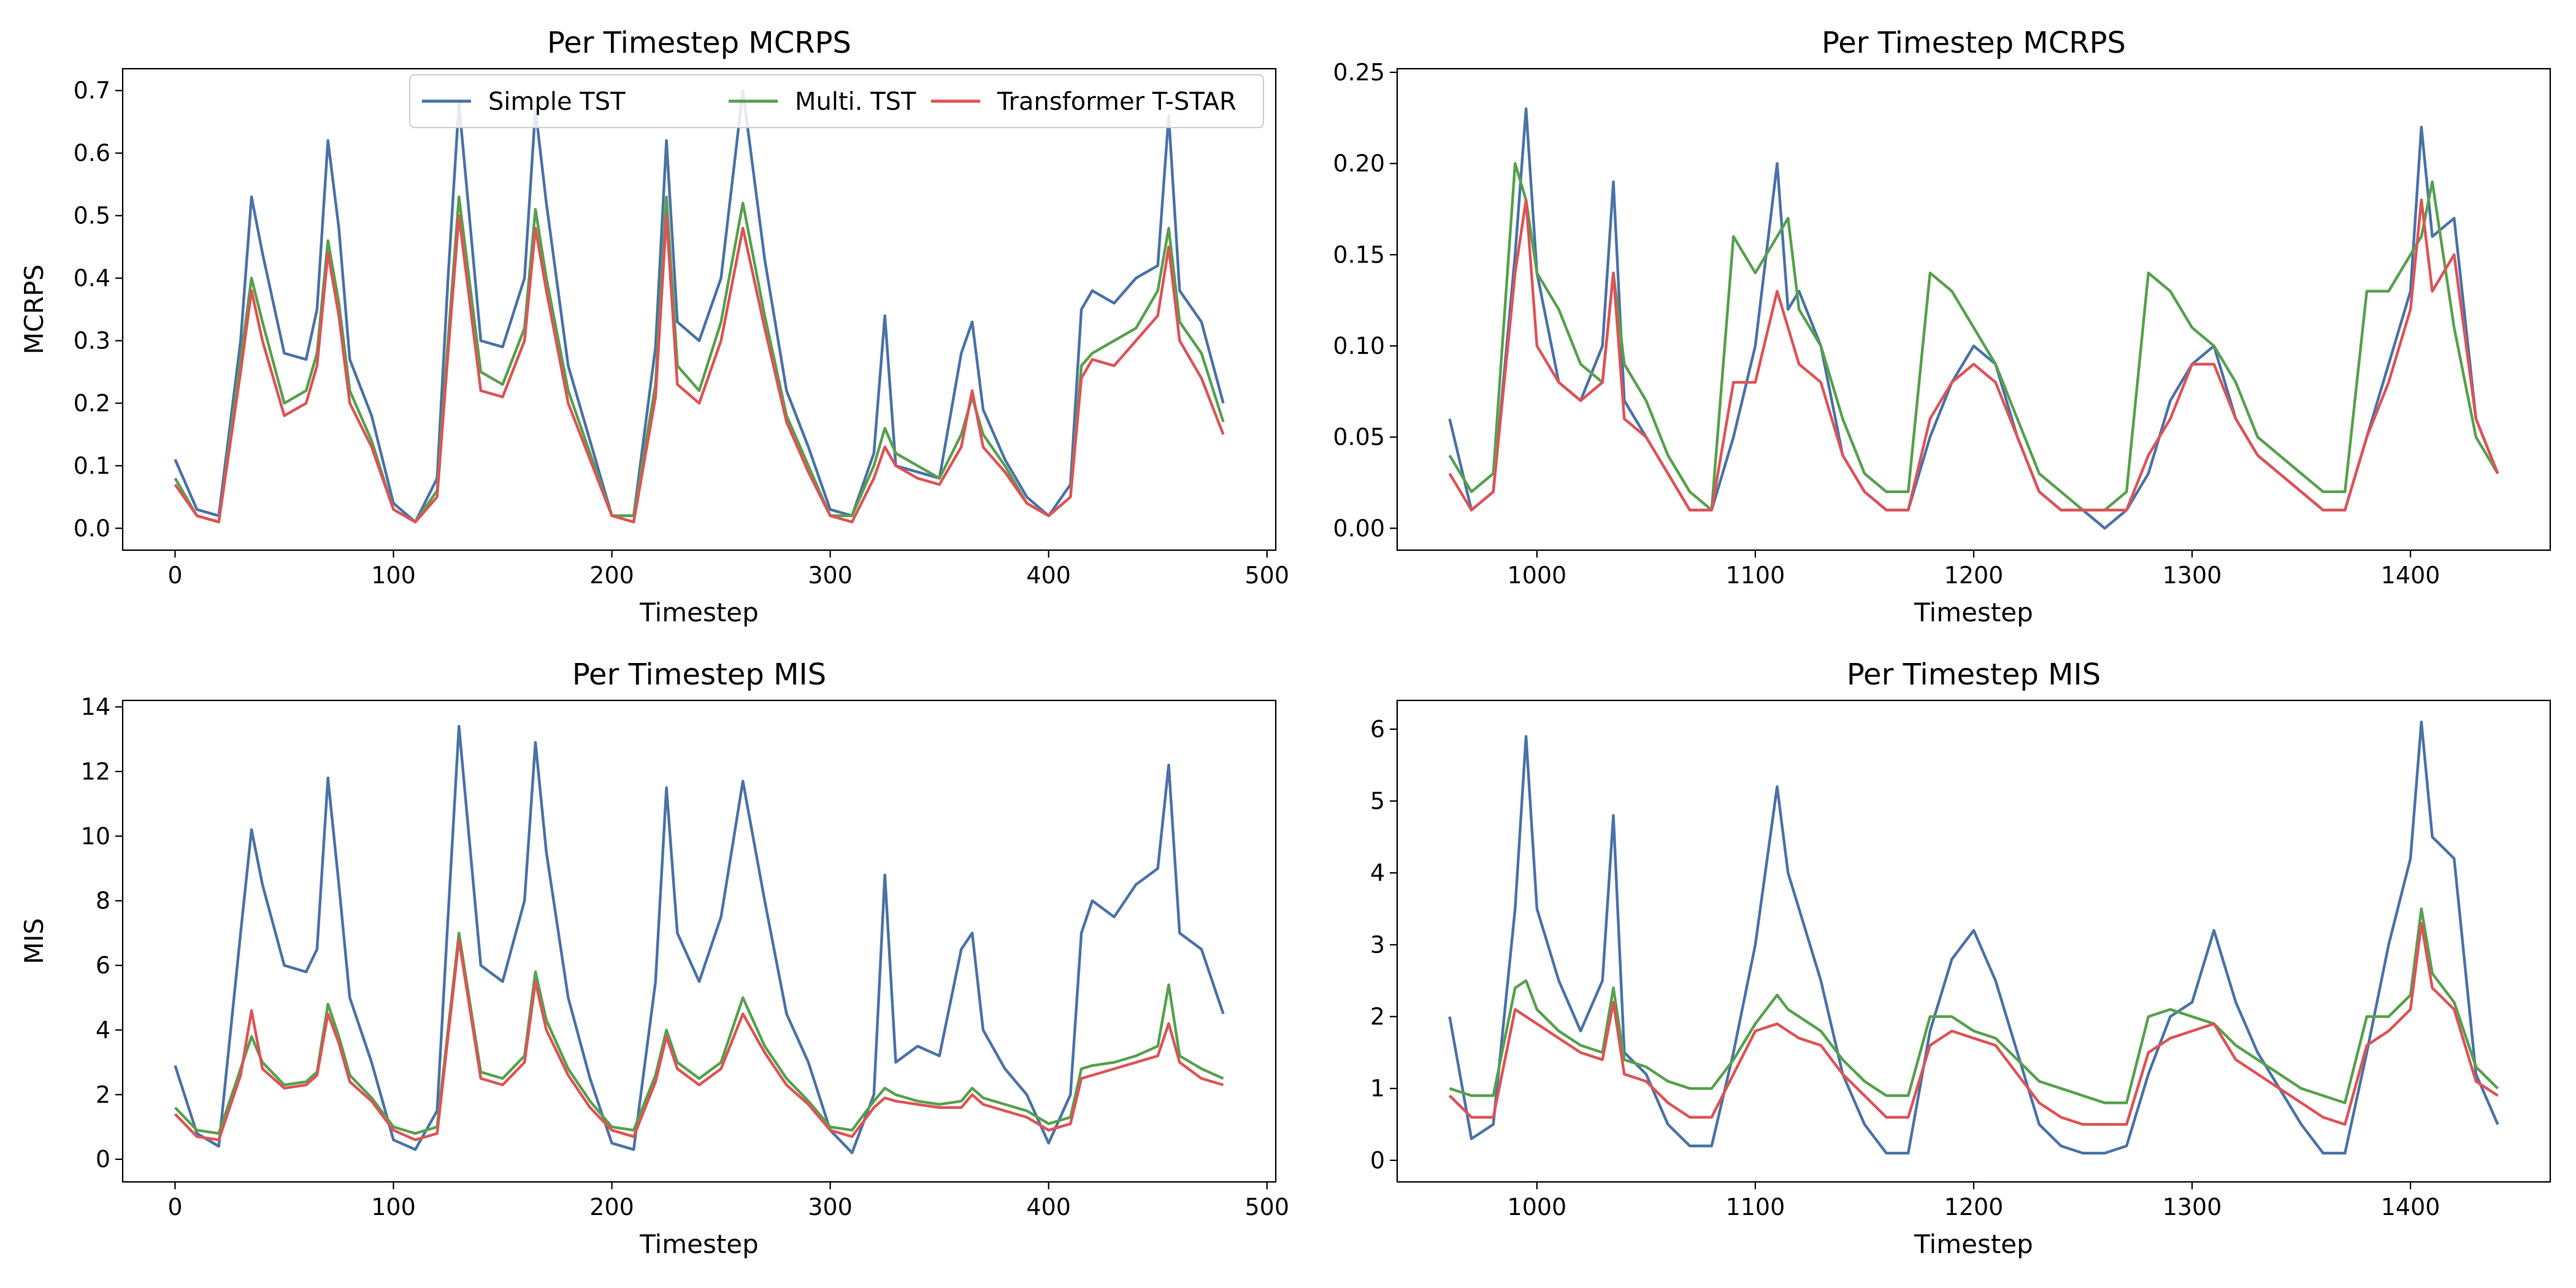  What do you see at coordinates (92, 215) in the screenshot?
I see `y-tick-label: 0.5` at bounding box center [92, 215].